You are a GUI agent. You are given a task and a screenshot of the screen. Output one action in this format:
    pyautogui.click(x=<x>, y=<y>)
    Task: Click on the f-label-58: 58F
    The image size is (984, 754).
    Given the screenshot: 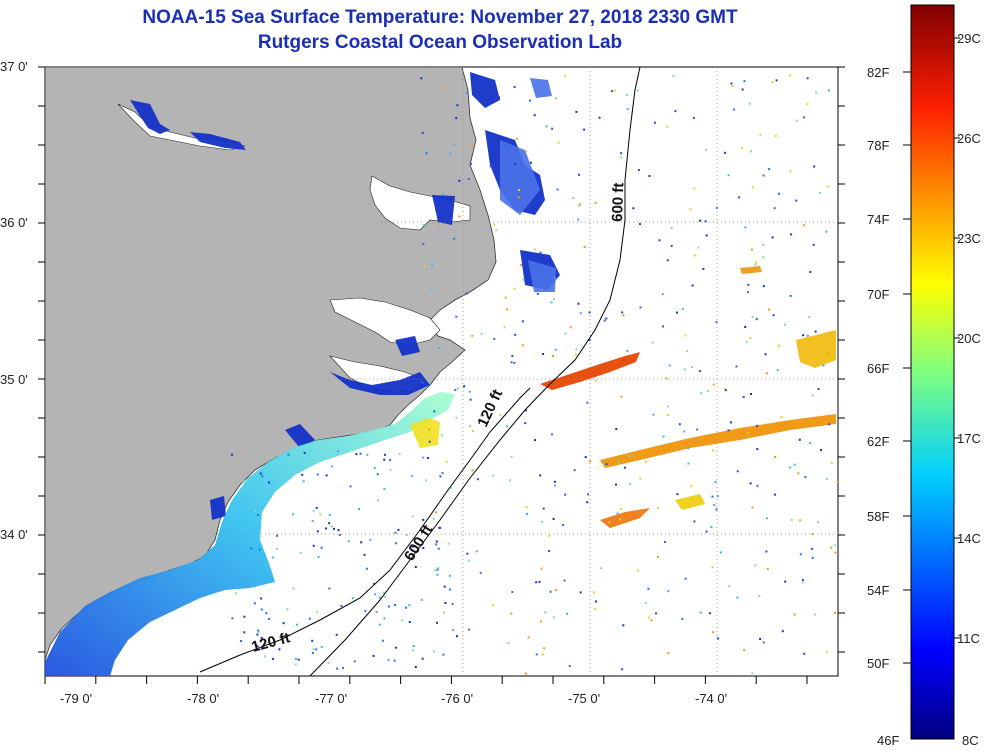 What is the action you would take?
    pyautogui.click(x=878, y=516)
    